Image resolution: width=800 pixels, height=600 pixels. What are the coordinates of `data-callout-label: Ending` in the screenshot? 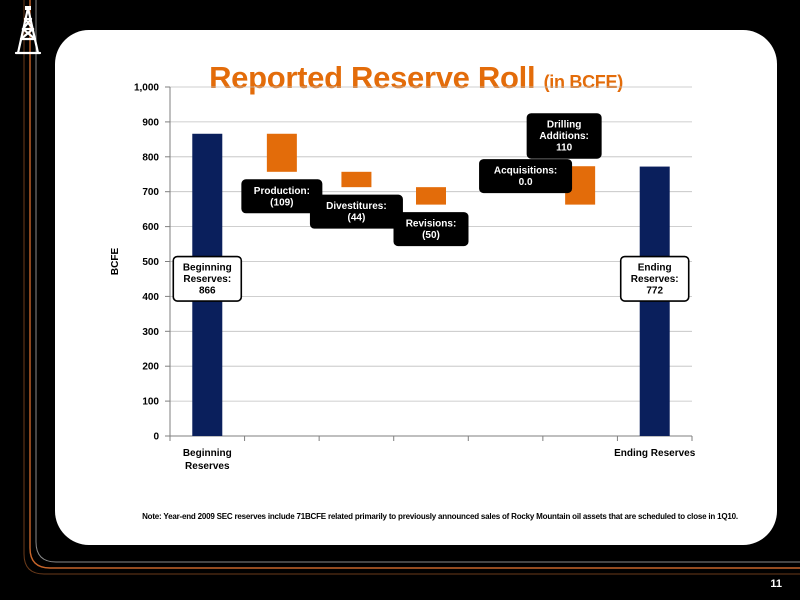 It's located at (655, 268).